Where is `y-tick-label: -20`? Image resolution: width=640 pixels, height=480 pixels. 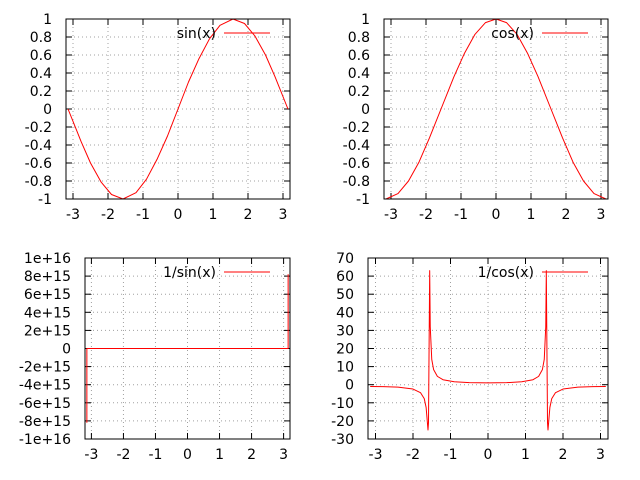 y-tick-label: -20 is located at coordinates (342, 422).